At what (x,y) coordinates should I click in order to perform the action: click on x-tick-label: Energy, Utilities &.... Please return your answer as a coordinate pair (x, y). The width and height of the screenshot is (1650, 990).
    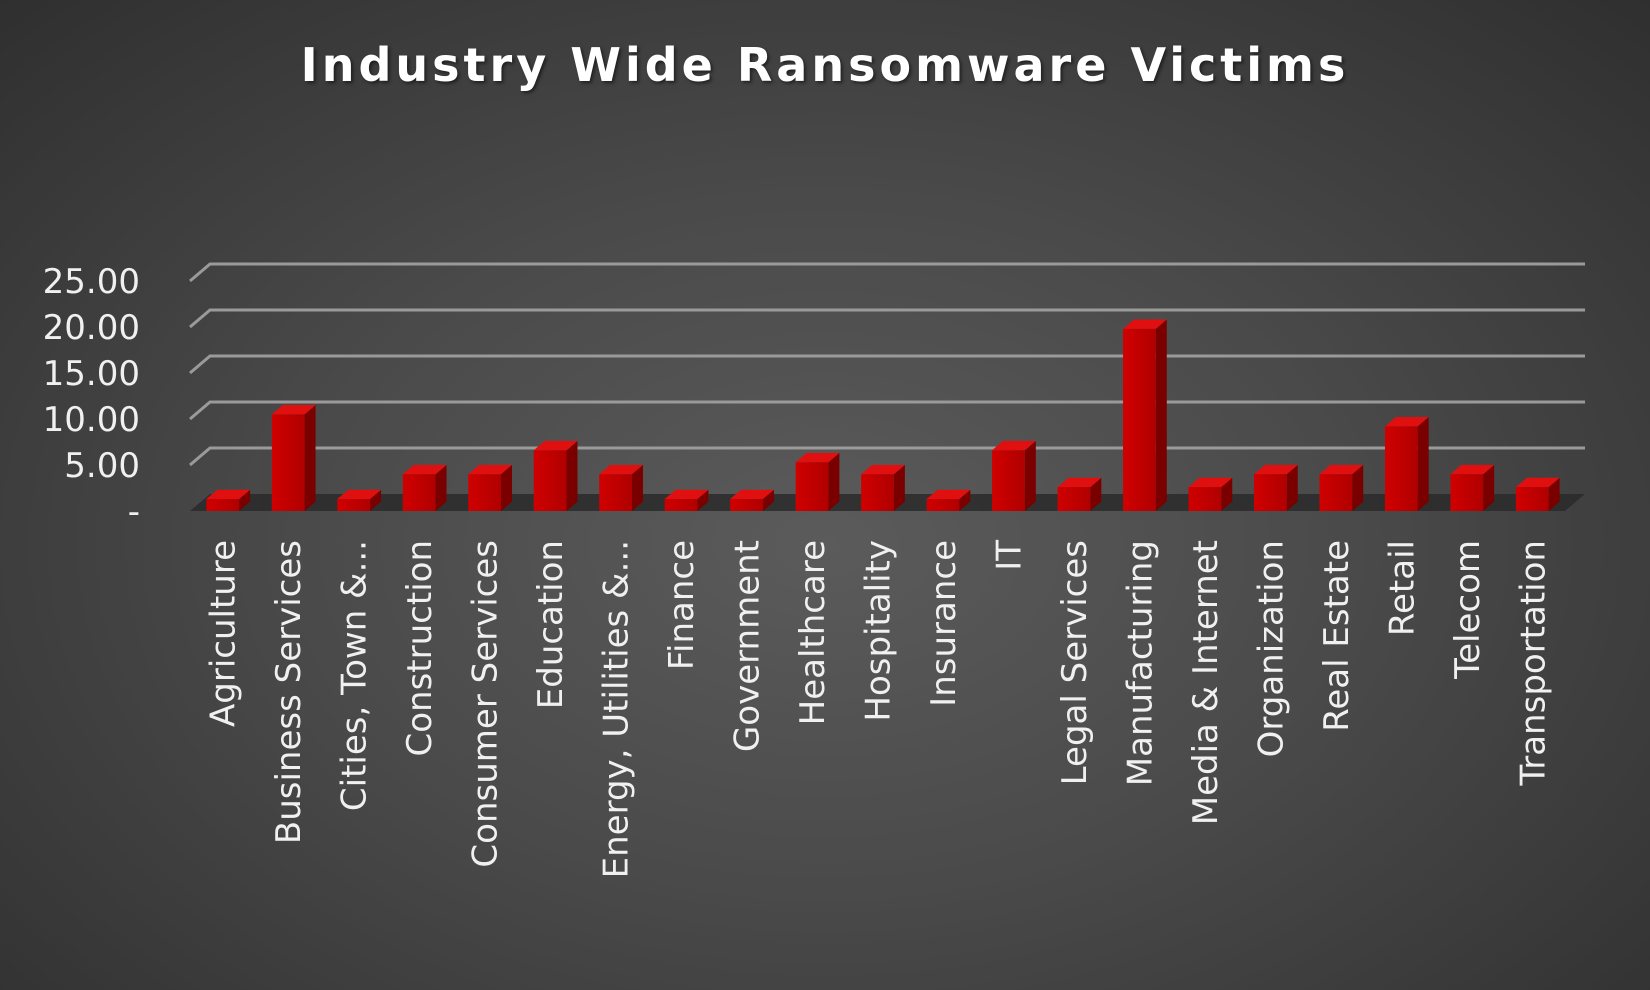
    Looking at the image, I should click on (617, 709).